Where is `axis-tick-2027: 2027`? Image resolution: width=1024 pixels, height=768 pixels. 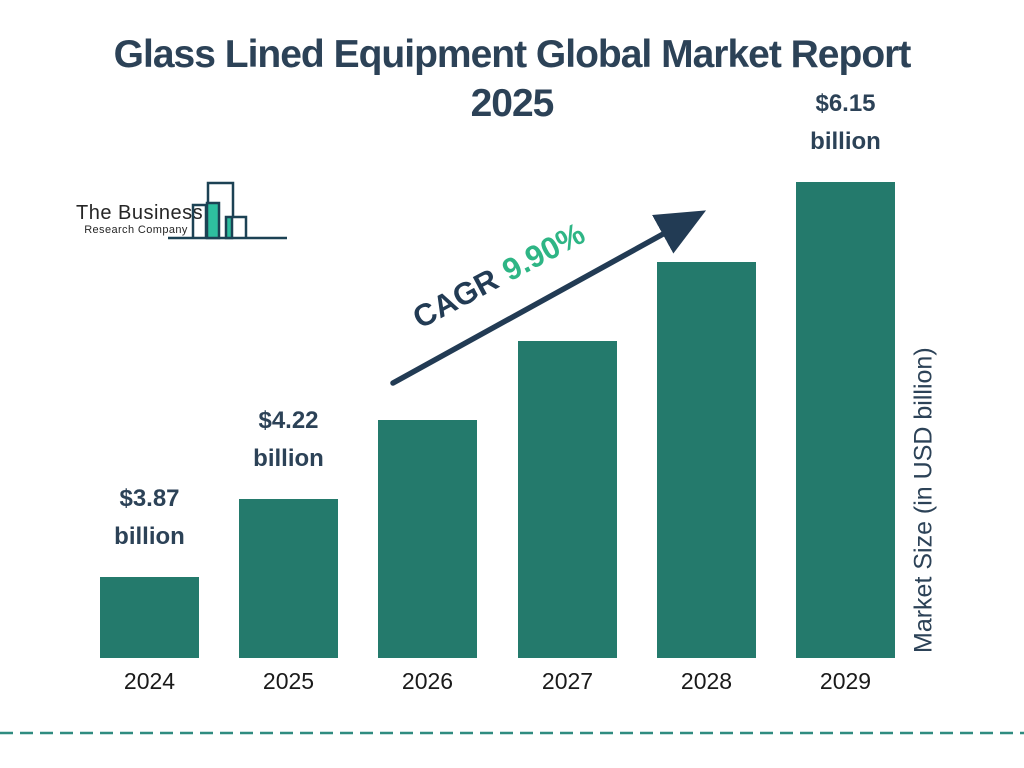 axis-tick-2027: 2027 is located at coordinates (567, 681).